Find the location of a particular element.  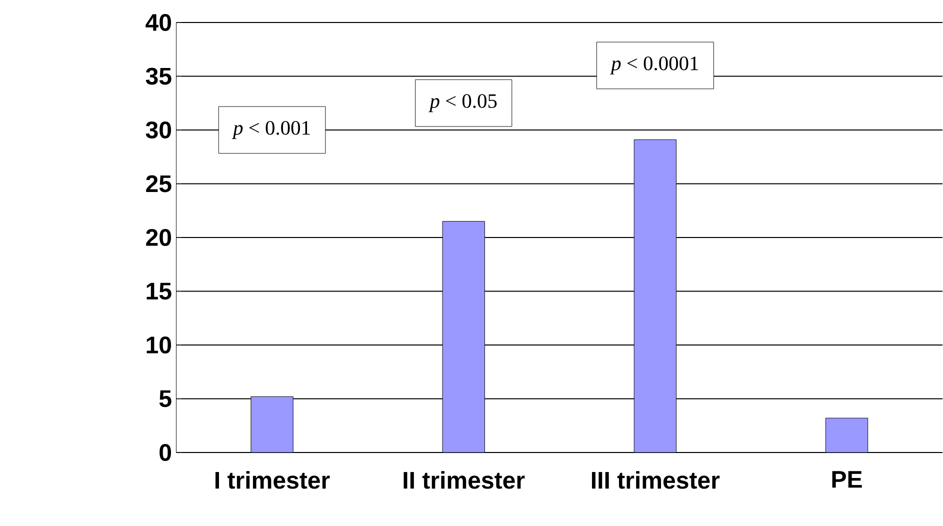

x-tick-label: PE is located at coordinates (847, 479).